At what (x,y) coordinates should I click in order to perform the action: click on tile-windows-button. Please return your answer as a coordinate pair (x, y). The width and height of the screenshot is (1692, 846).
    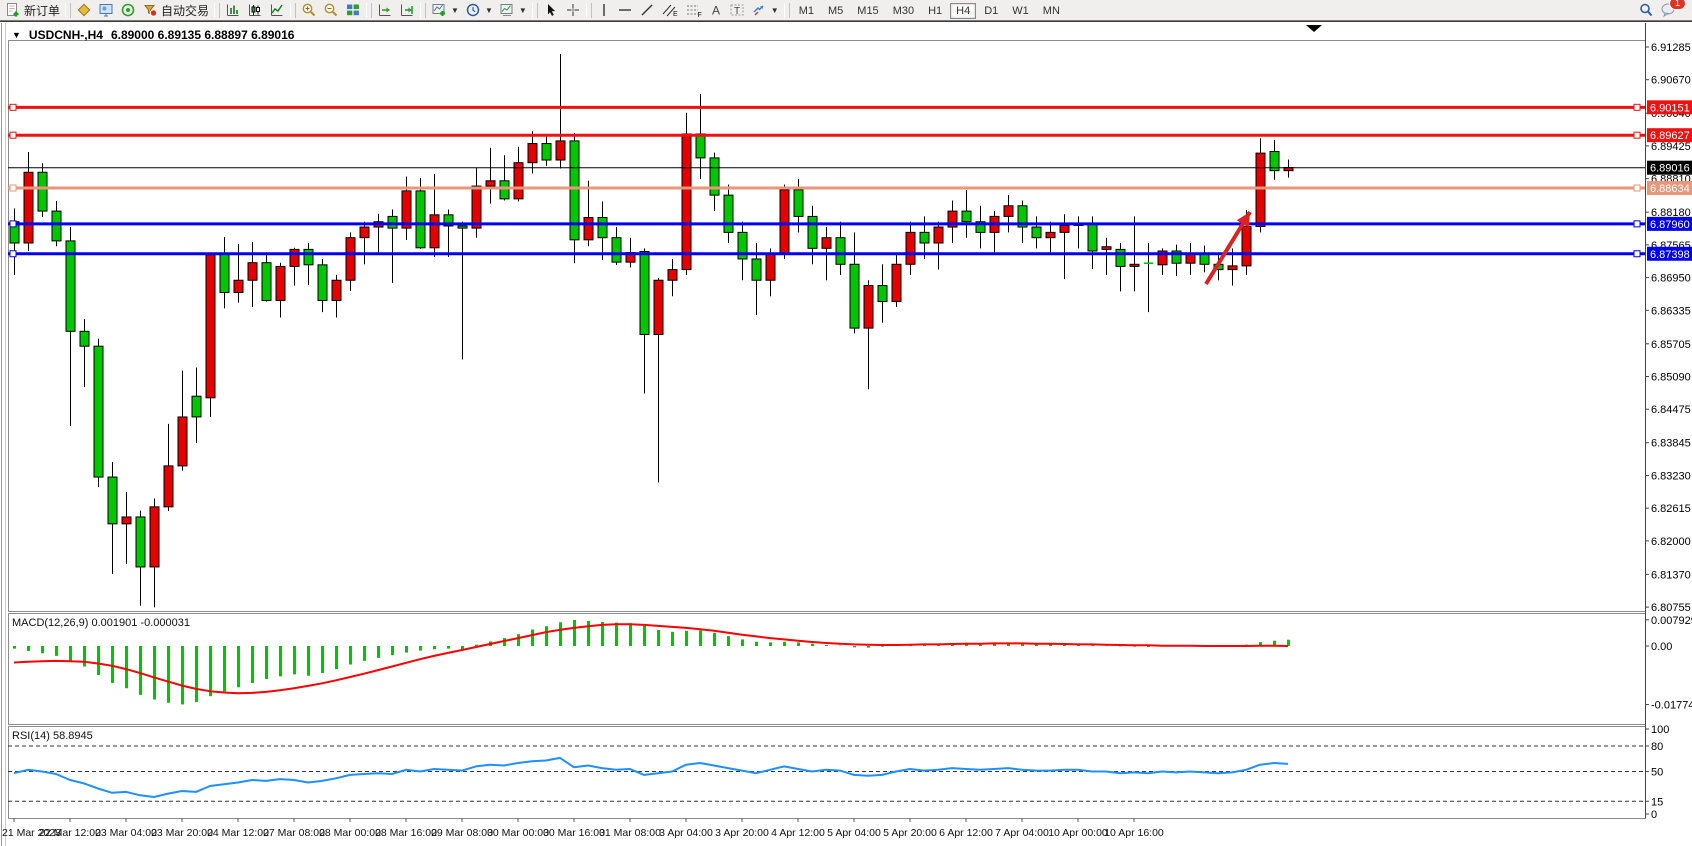
    Looking at the image, I should click on (353, 10).